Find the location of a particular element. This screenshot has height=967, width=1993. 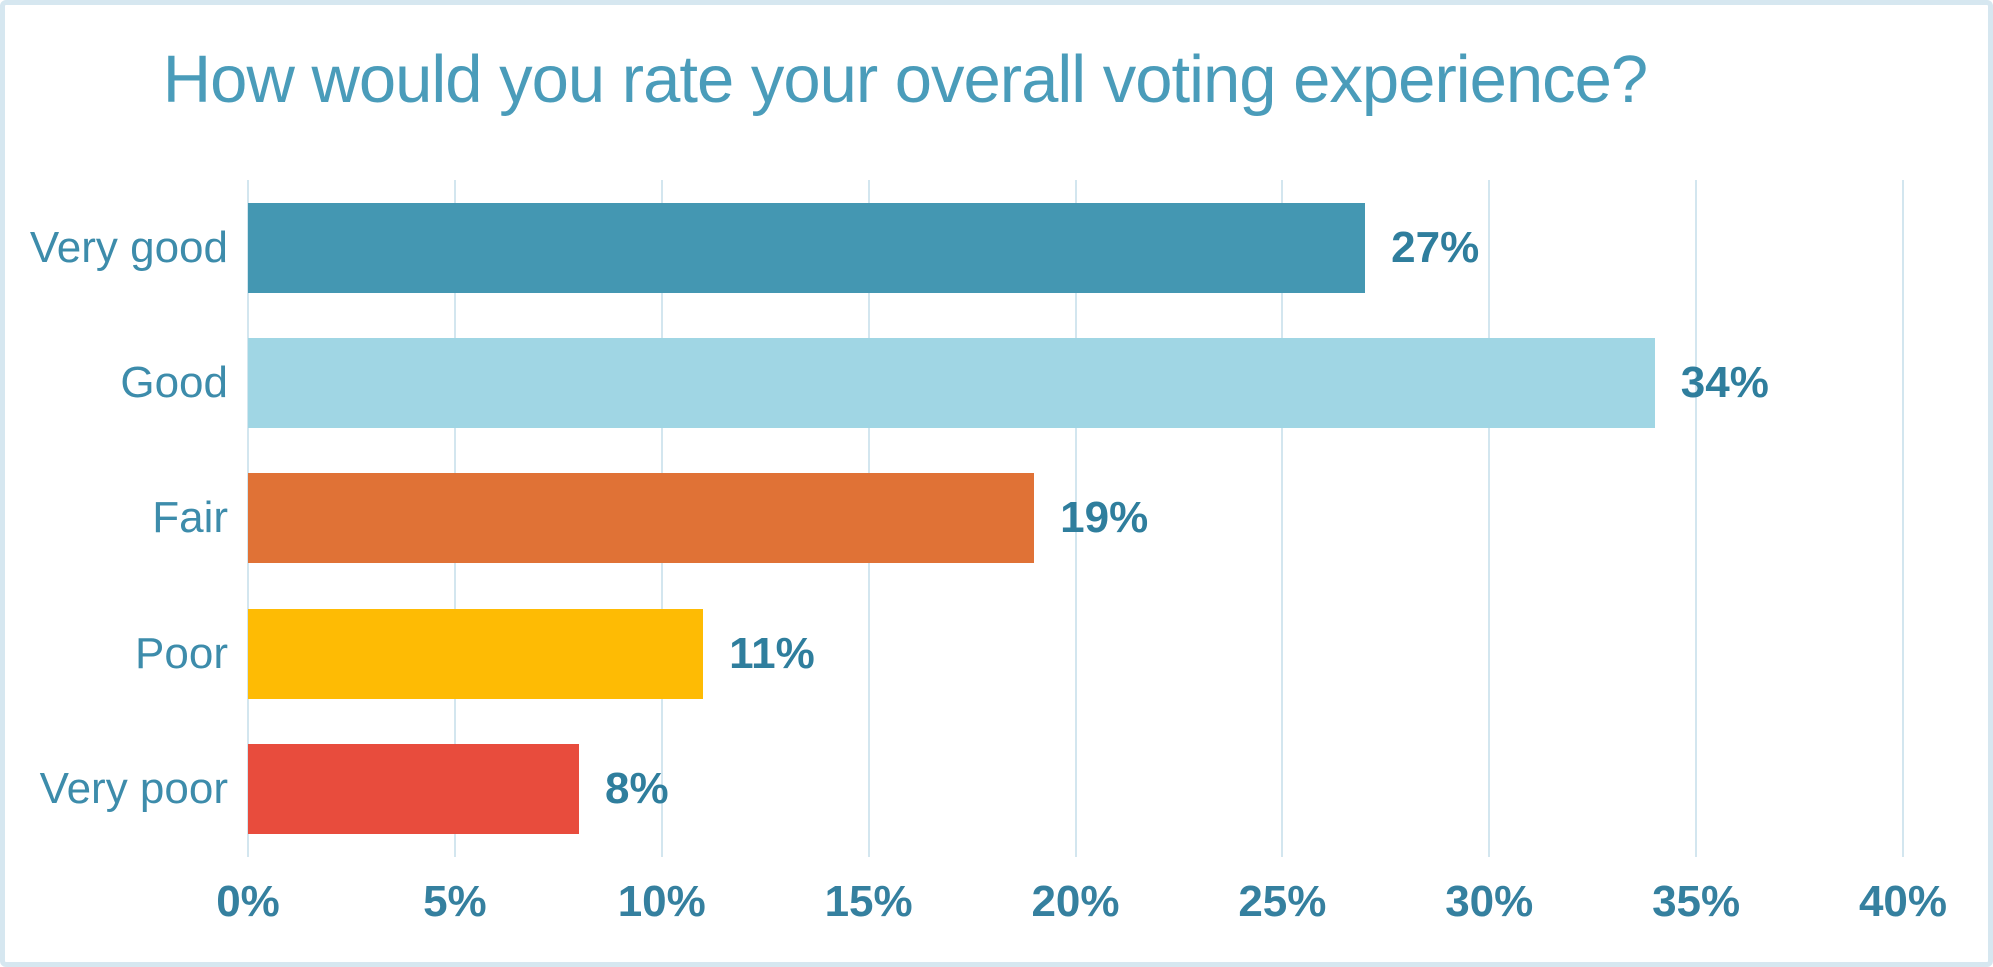

bar-very-good is located at coordinates (807, 247).